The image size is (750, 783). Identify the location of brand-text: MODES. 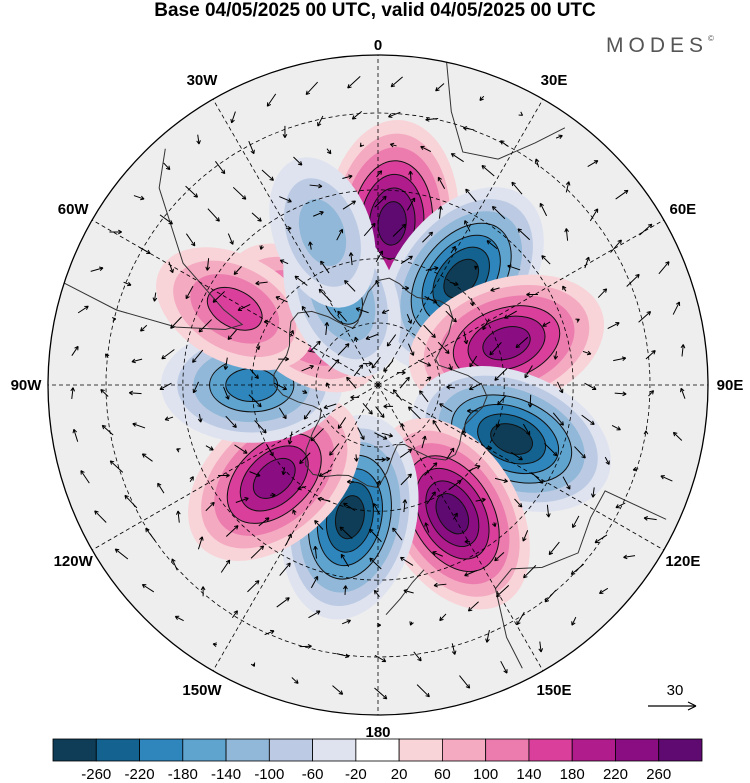
(657, 45).